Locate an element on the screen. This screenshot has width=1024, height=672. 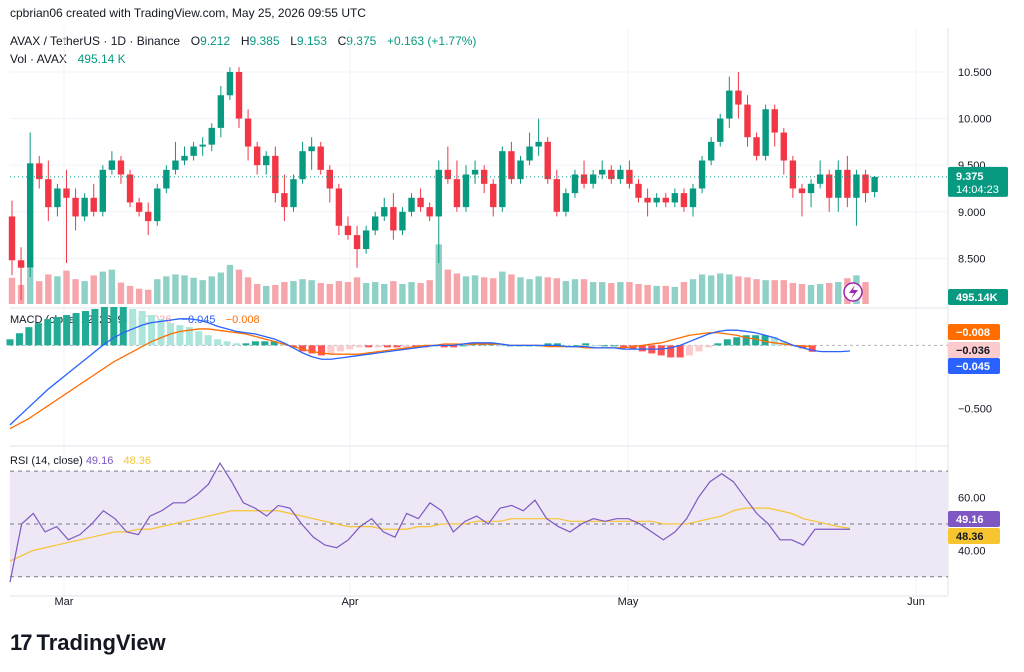
rsi-label: RSI (14, close) is located at coordinates (46, 461).